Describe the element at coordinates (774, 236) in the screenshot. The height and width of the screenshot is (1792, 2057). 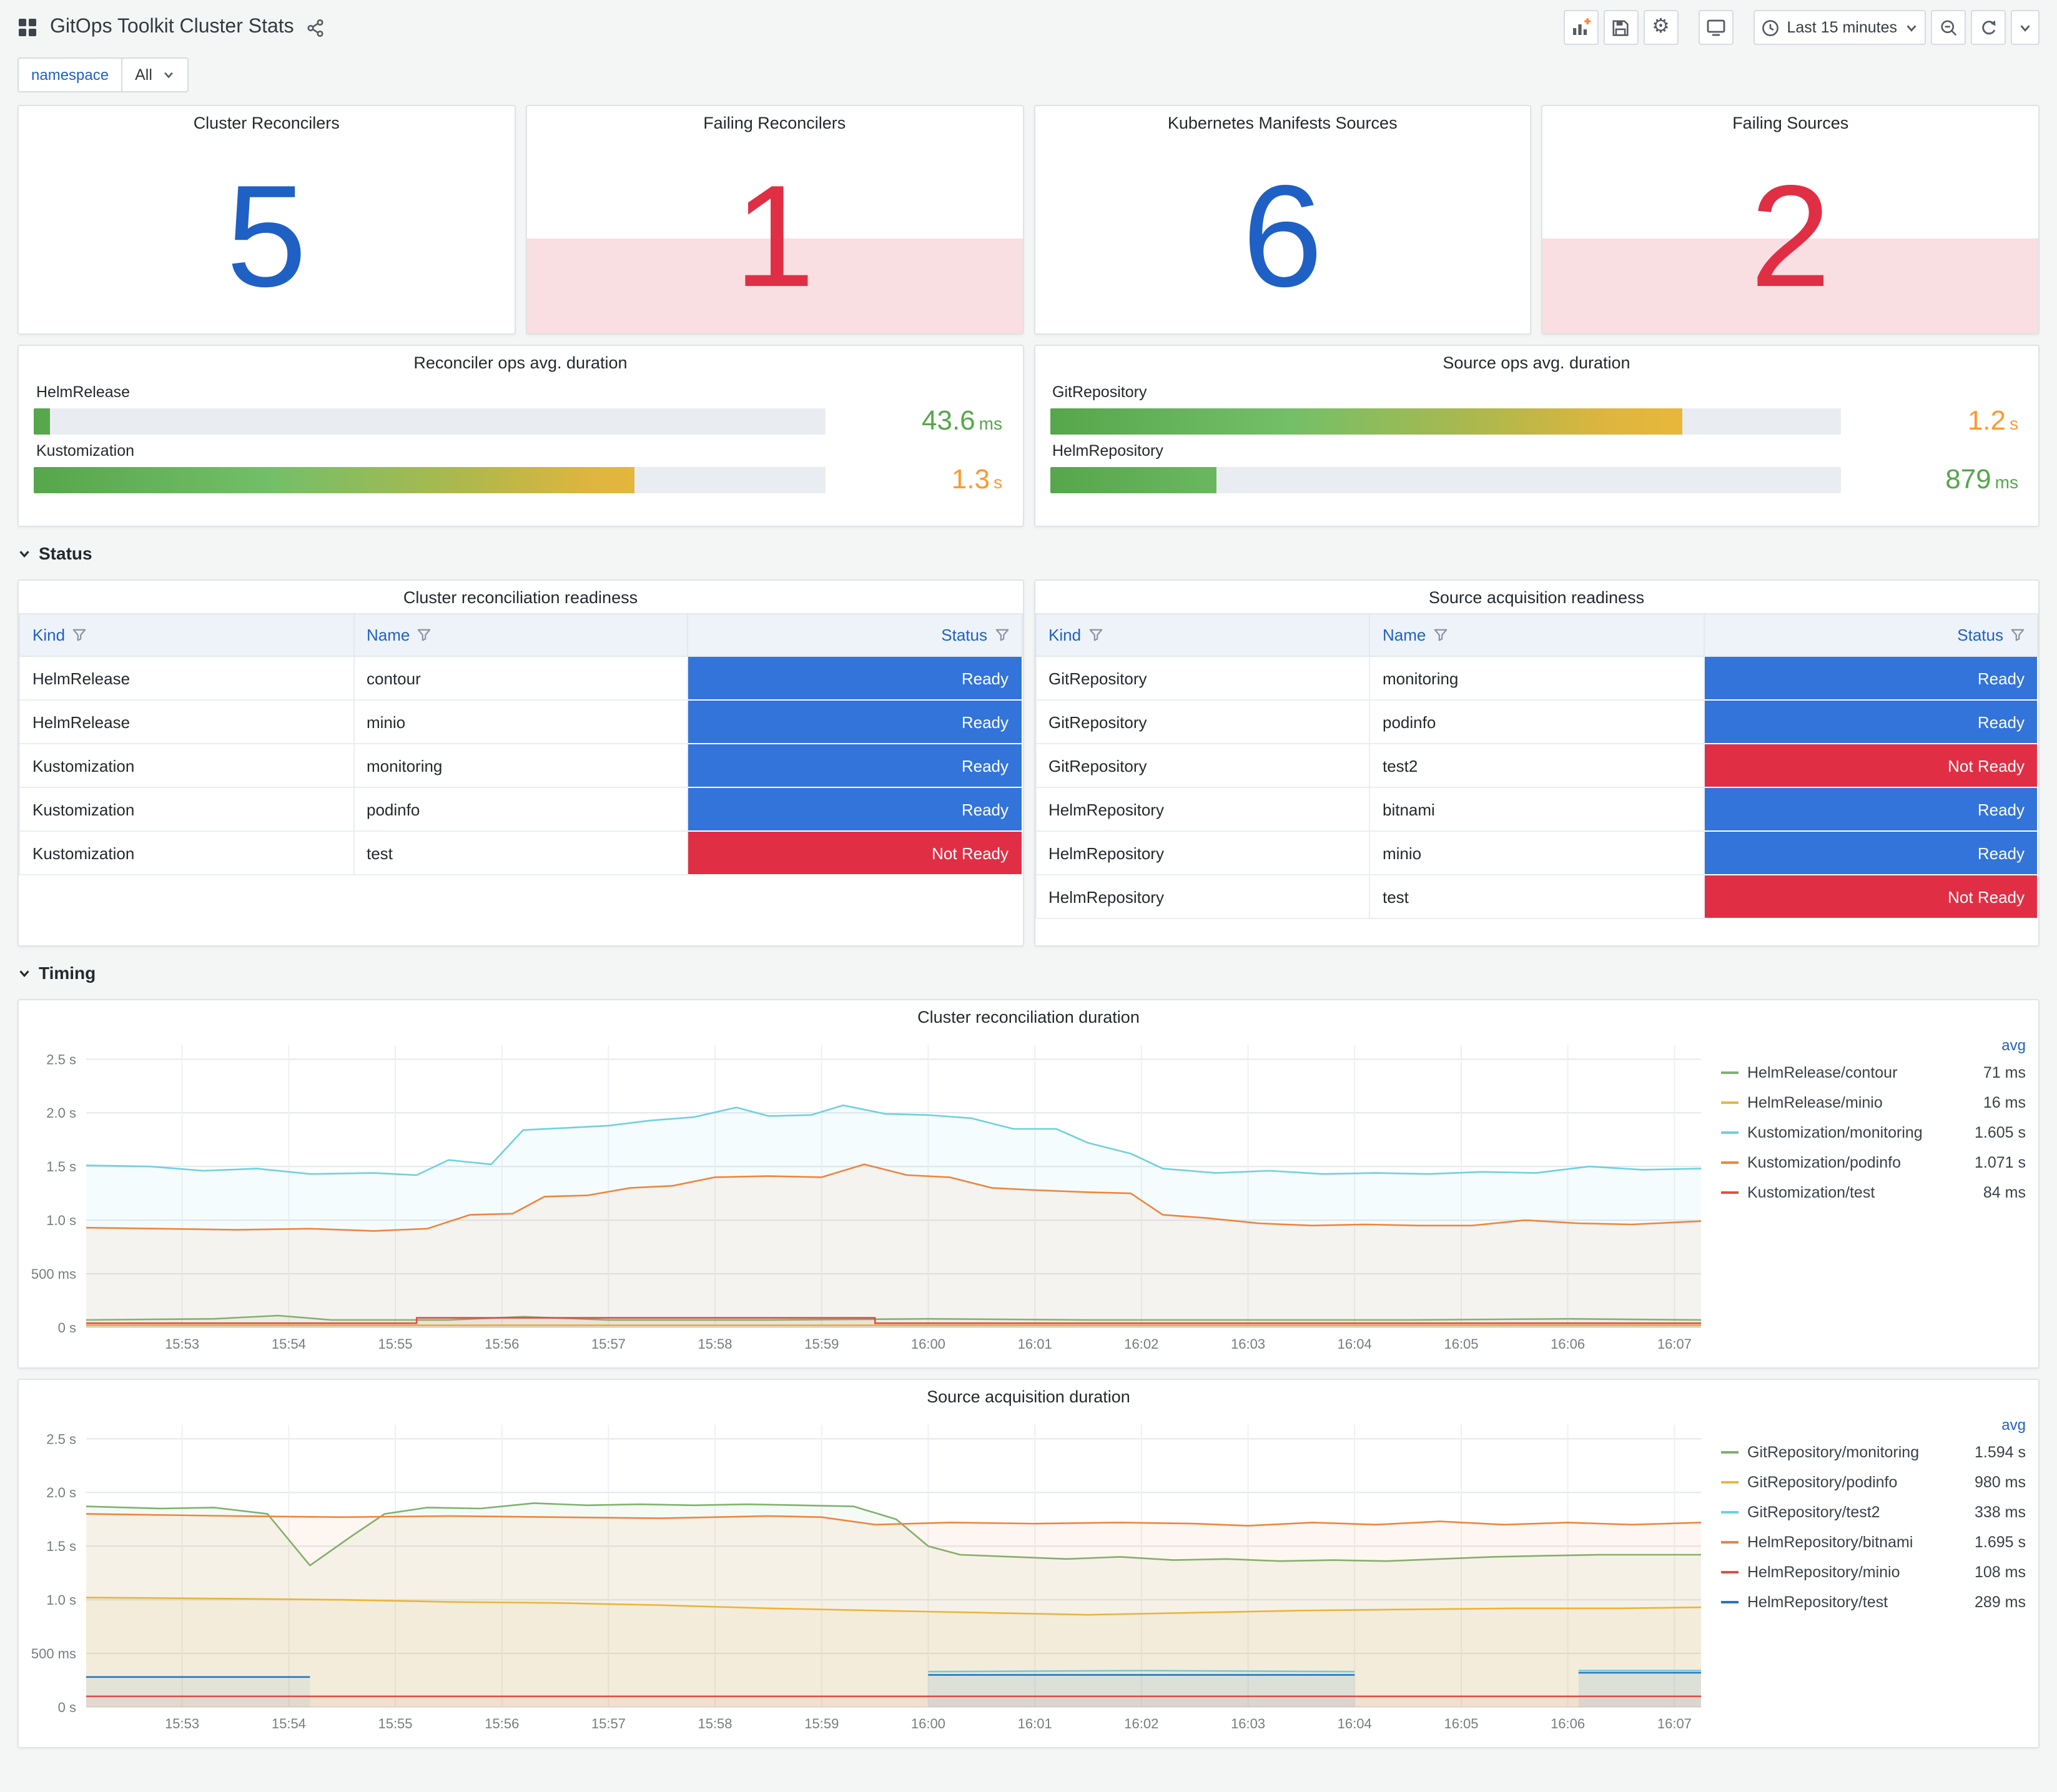
I see `stat-value: 1` at that location.